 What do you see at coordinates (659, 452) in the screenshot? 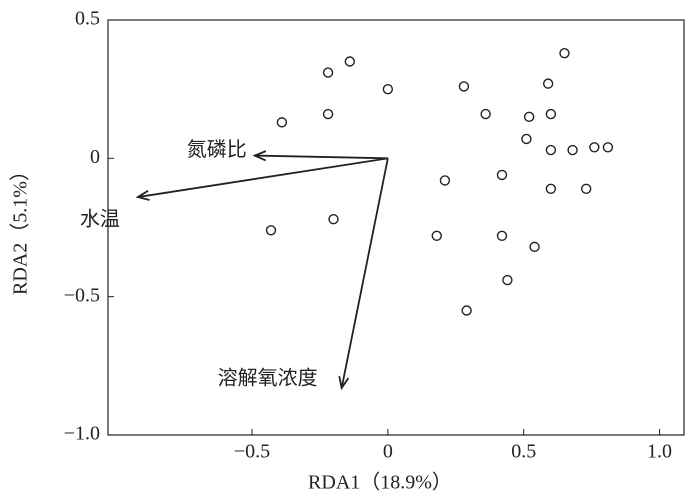
I see `x-tick-label: 1.0` at bounding box center [659, 452].